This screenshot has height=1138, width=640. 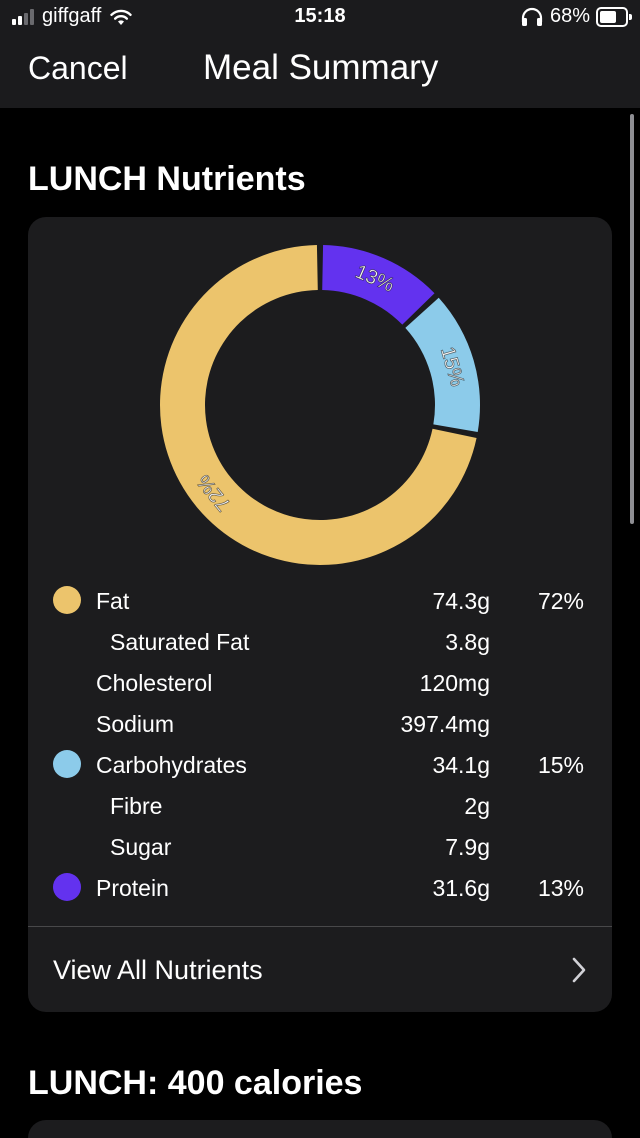 What do you see at coordinates (132, 888) in the screenshot?
I see `nutrient-name: Protein` at bounding box center [132, 888].